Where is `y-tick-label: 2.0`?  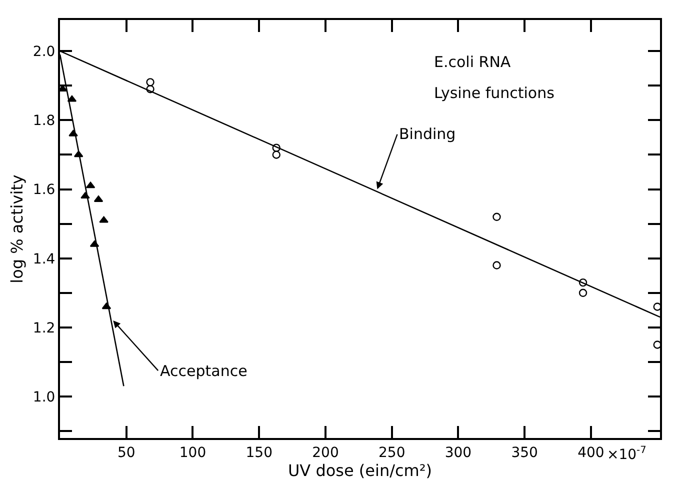 y-tick-label: 2.0 is located at coordinates (44, 52).